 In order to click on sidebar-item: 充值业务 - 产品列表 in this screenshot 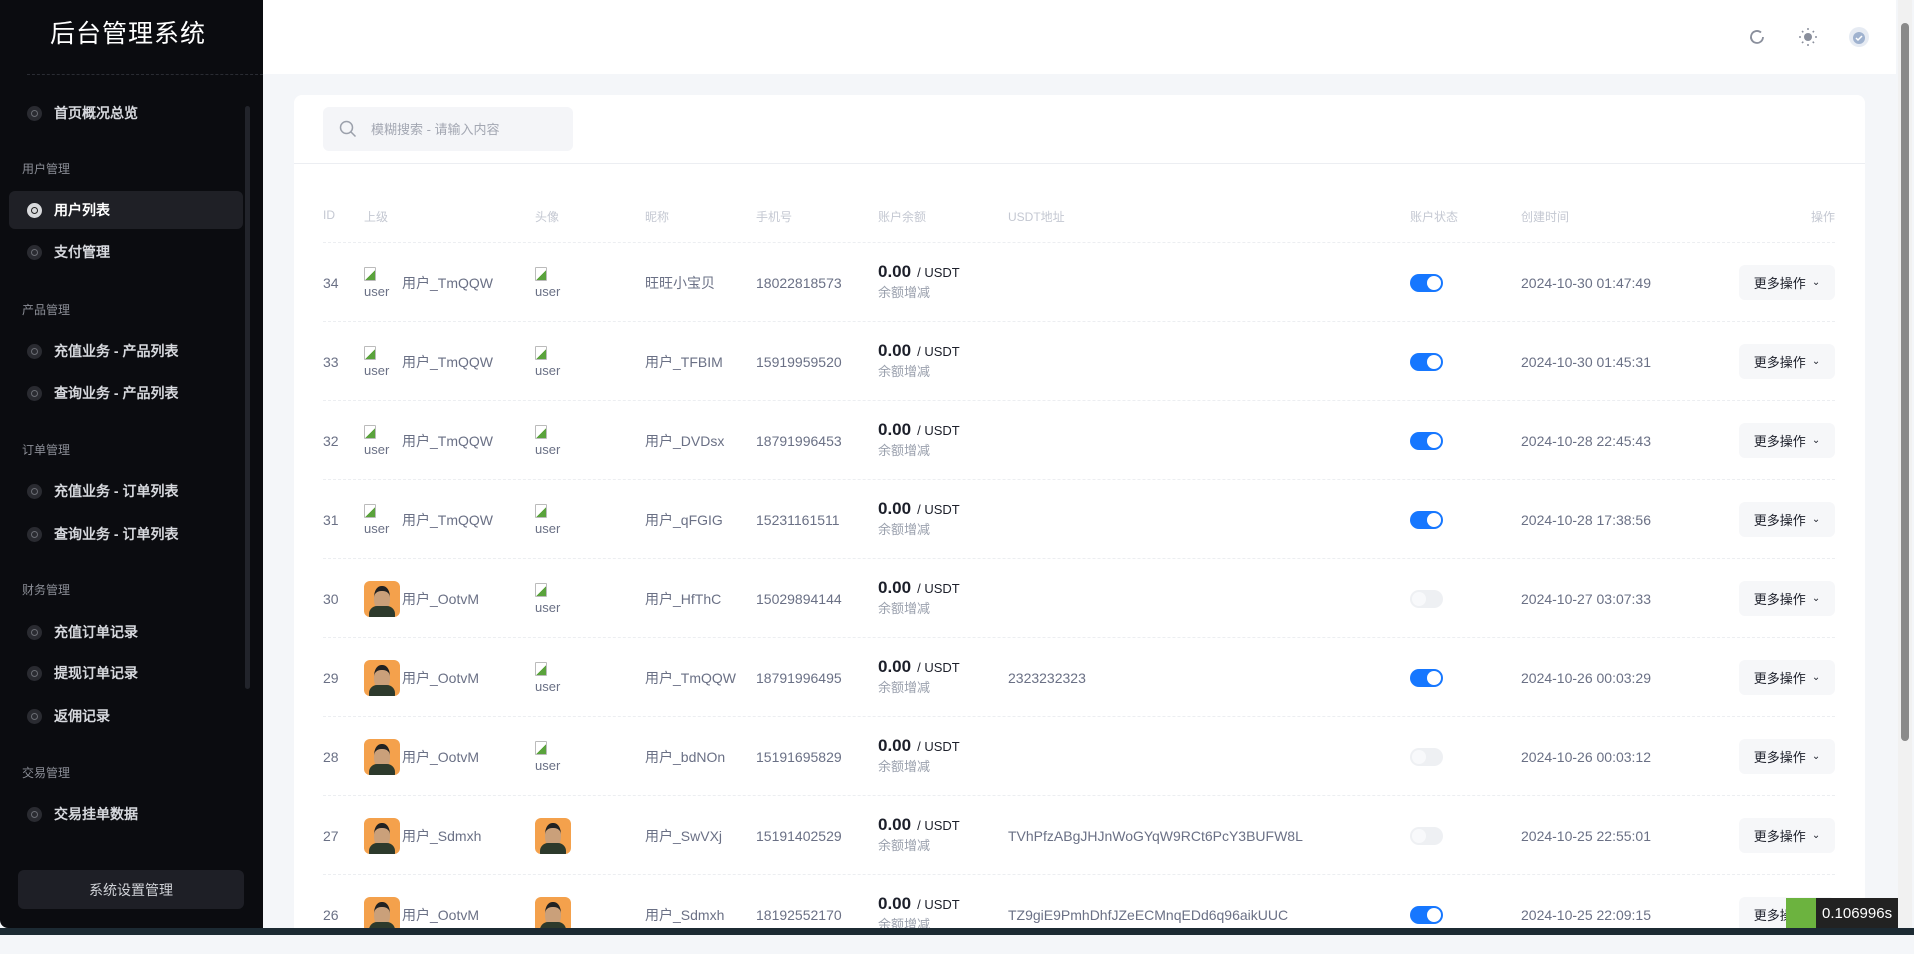, I will do `click(126, 351)`.